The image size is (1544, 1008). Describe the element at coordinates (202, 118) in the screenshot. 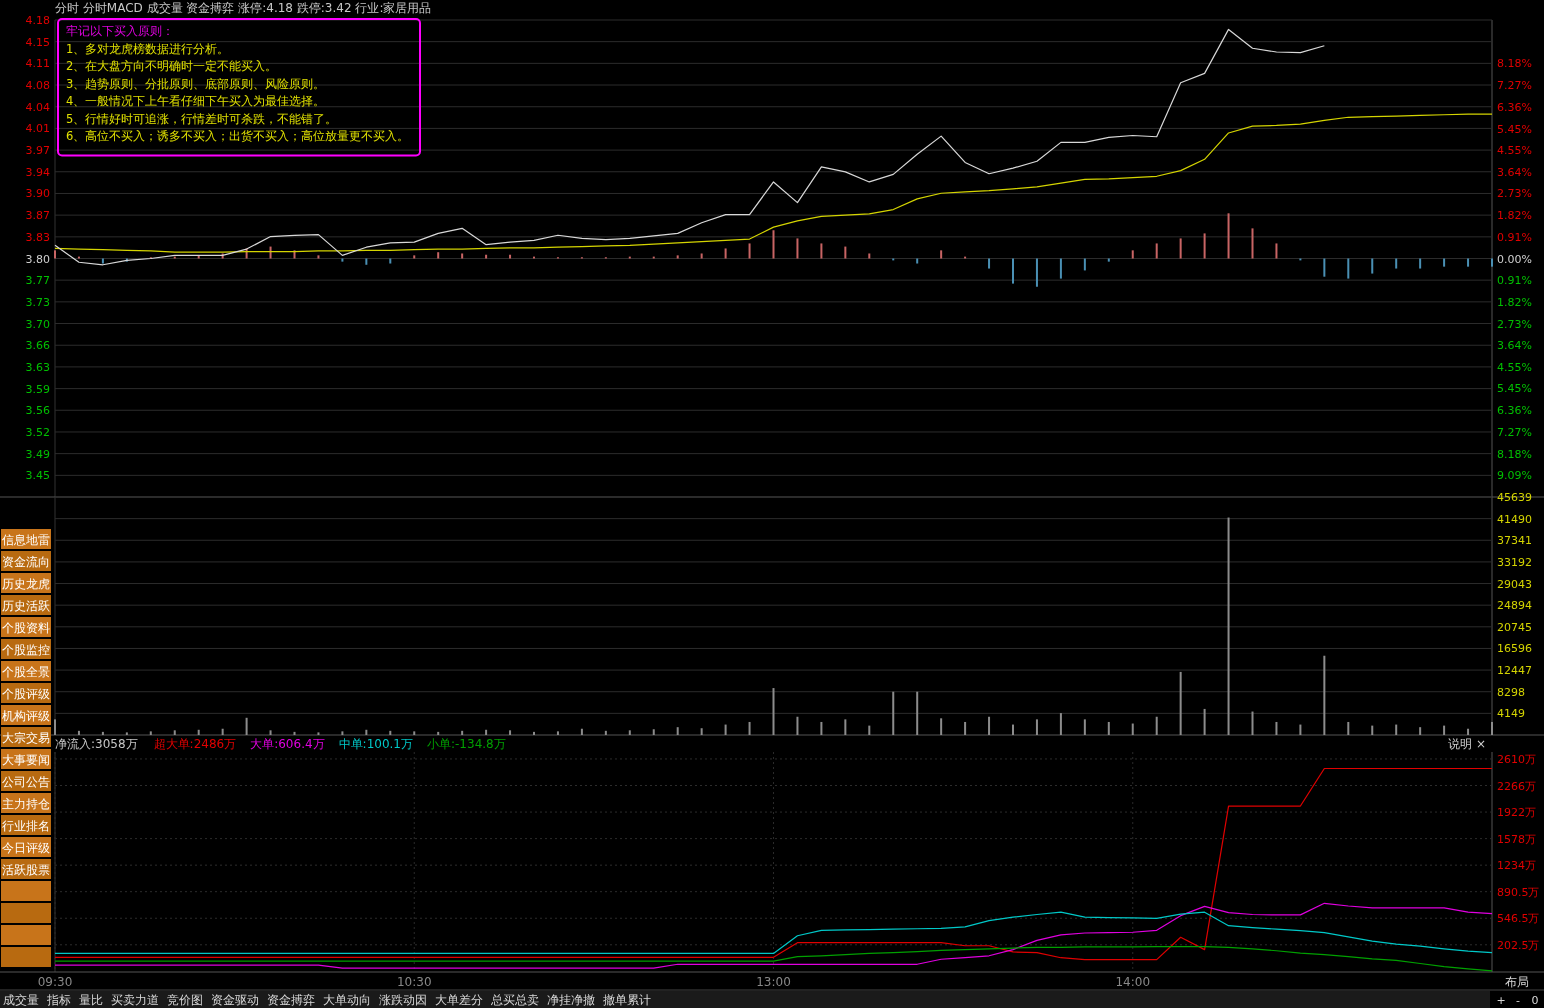

I see `annotation: 5、行情好时可追涨，行情差时可杀跌，不能错了。` at that location.